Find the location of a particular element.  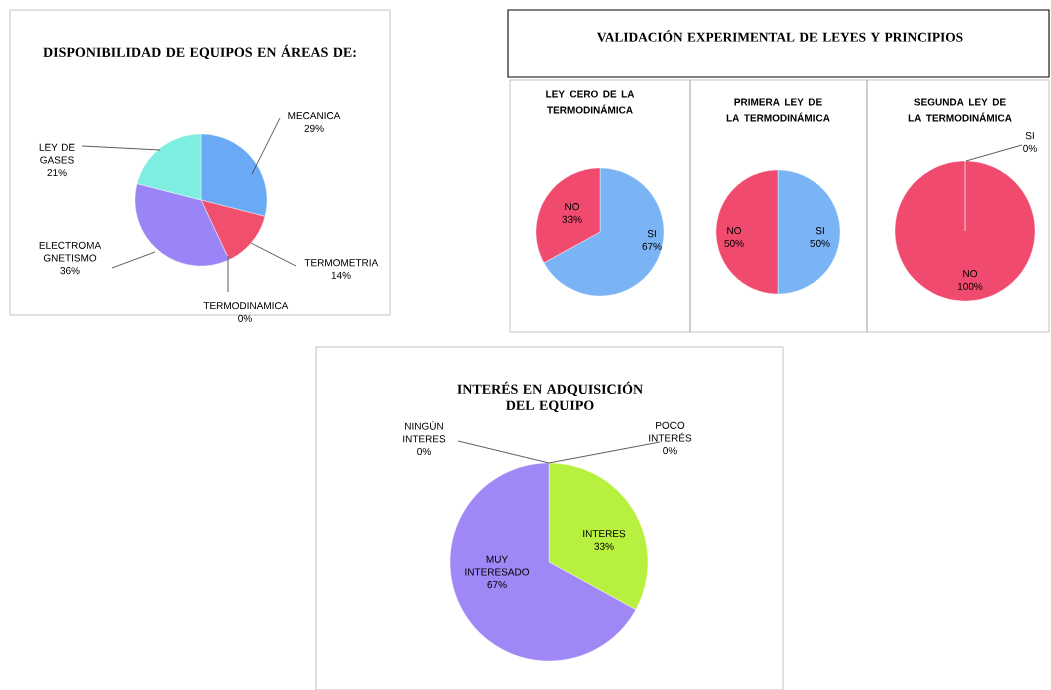

chart-title: PRIMERA LEY DE LA TERMODINÁMICA is located at coordinates (778, 110).